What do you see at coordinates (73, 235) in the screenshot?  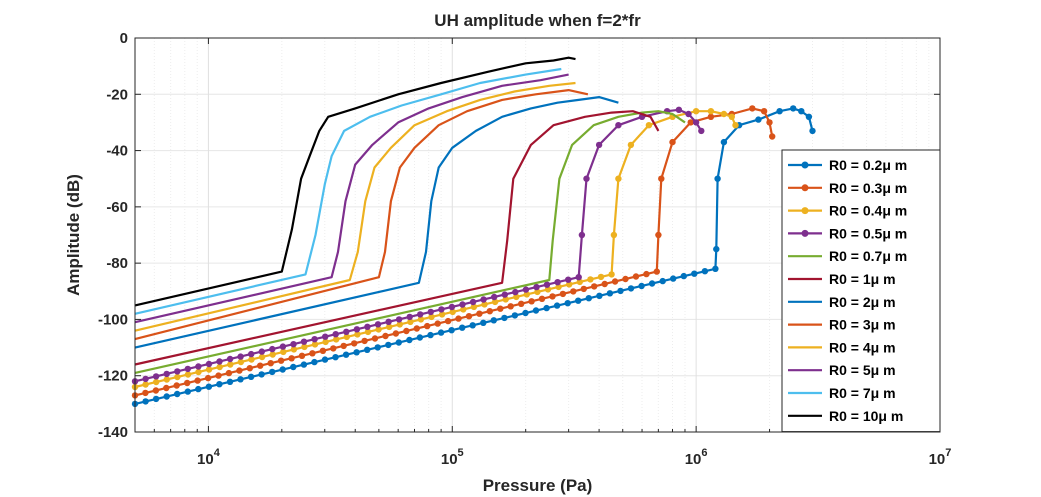 I see `y-axis-label: Amplitude (dB)` at bounding box center [73, 235].